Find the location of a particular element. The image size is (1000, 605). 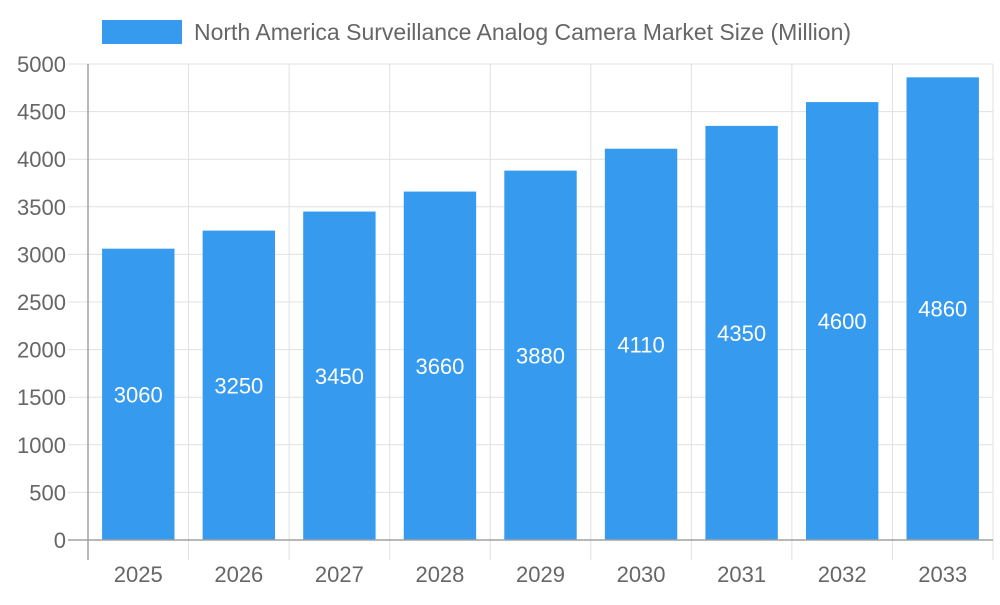

data-label: 3060 is located at coordinates (138, 394).